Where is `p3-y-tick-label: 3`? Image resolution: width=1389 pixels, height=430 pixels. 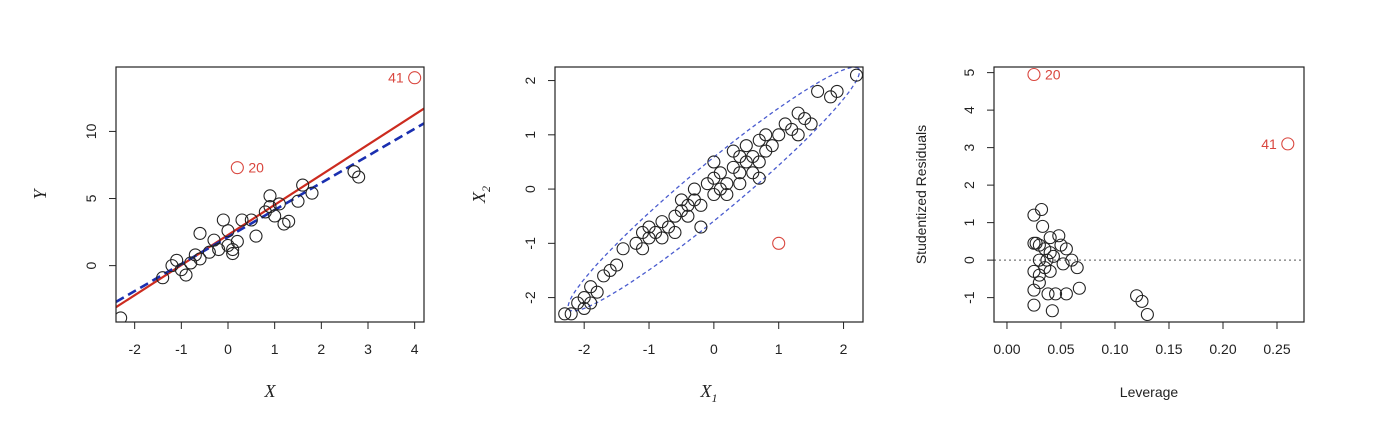
p3-y-tick-label: 3 is located at coordinates (969, 148).